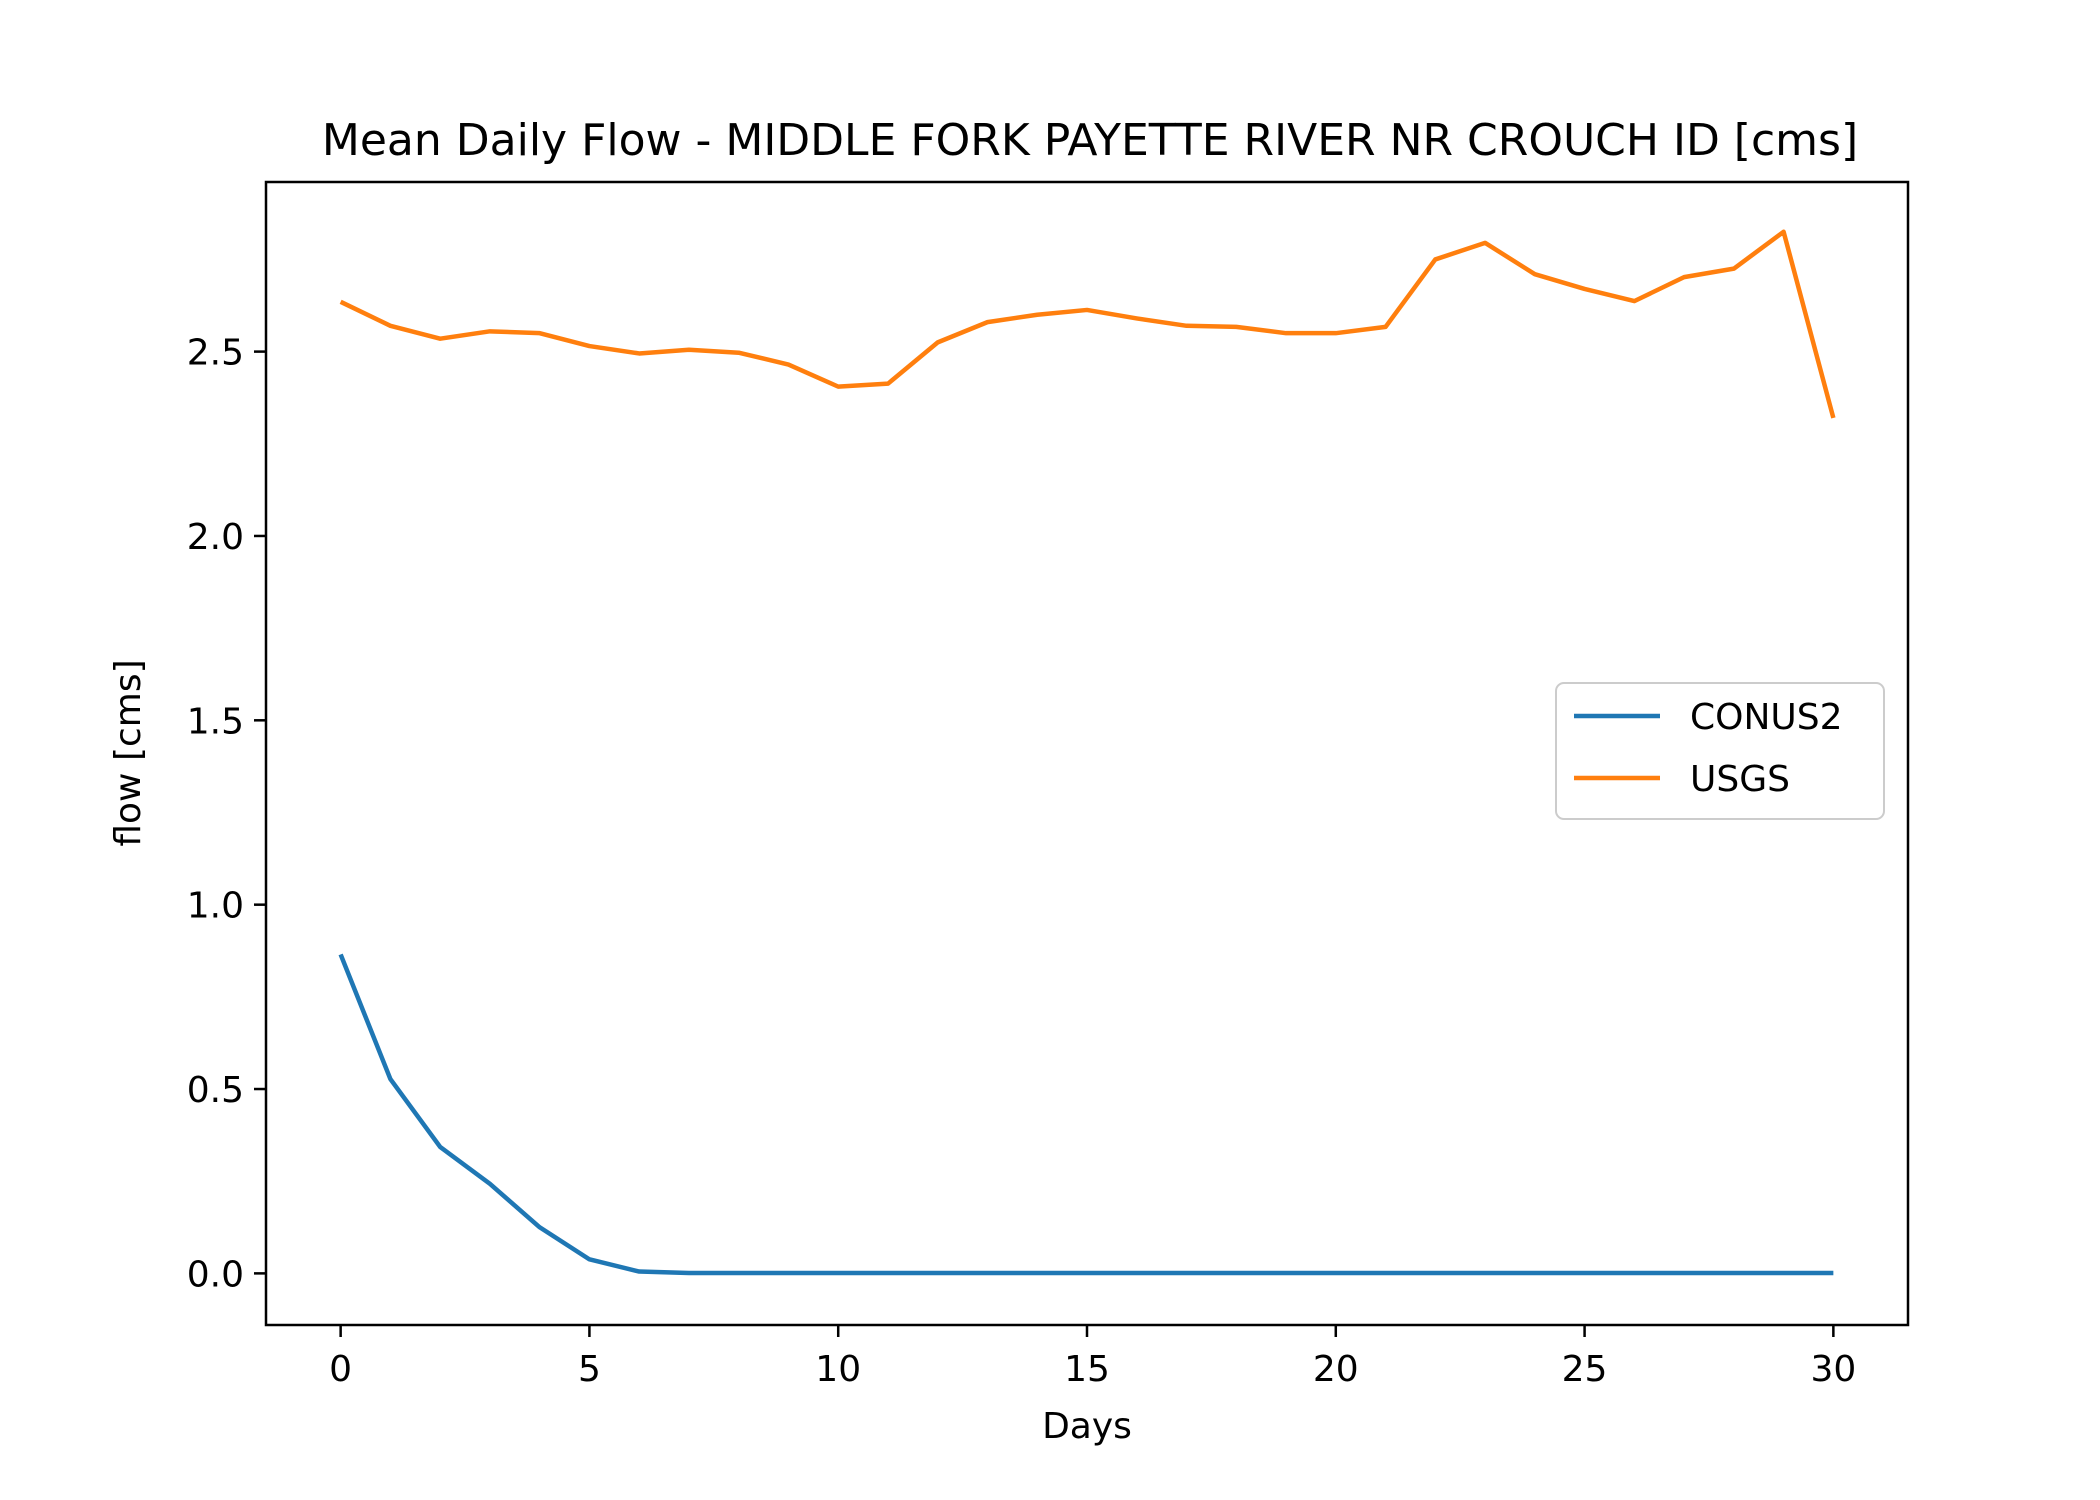  I want to click on legend: CONUS2 USGS, so click(1720, 751).